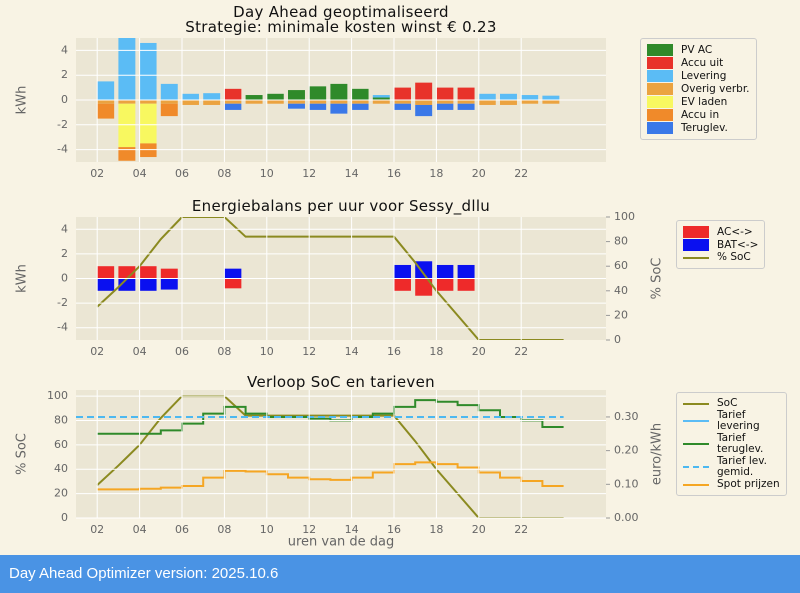  Describe the element at coordinates (734, 257) in the screenshot. I see `legend-label: % SoC` at that location.